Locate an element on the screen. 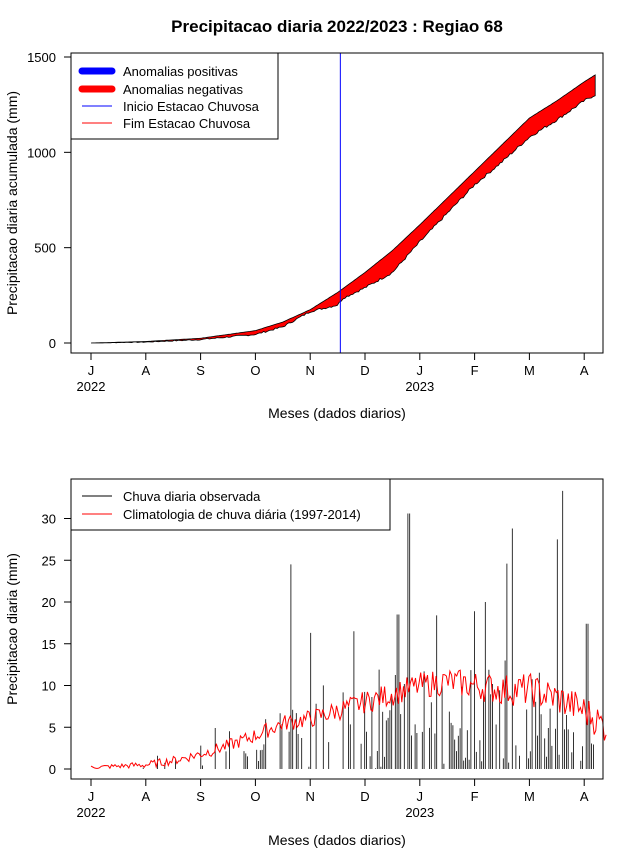 This screenshot has width=640, height=850. y-tick-label: 20 is located at coordinates (49, 602).